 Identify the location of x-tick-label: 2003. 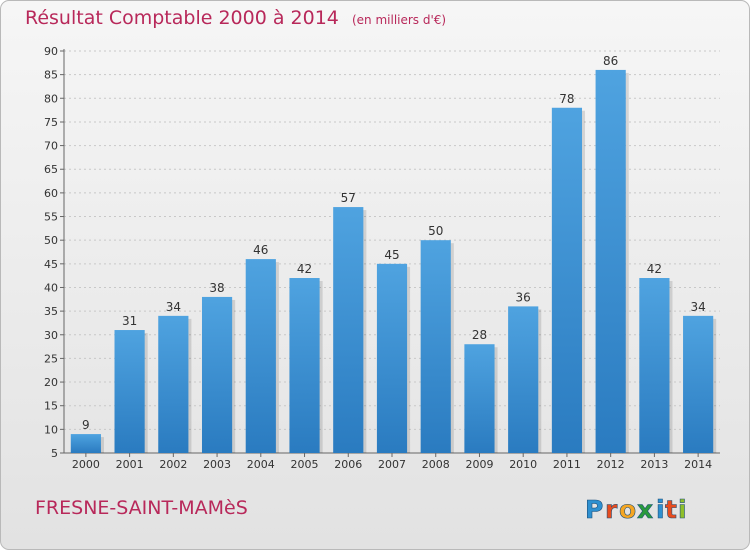
(217, 464).